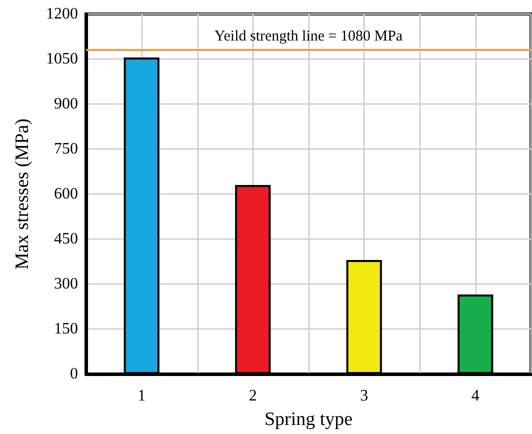  I want to click on y-tick-label: 450, so click(66, 239).